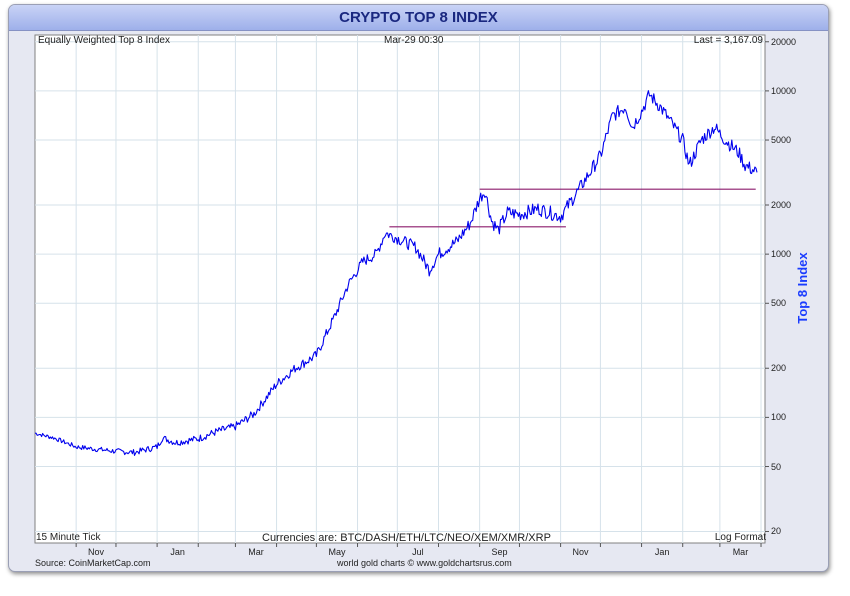 This screenshot has height=596, width=850. I want to click on y-tick-label: 20, so click(776, 531).